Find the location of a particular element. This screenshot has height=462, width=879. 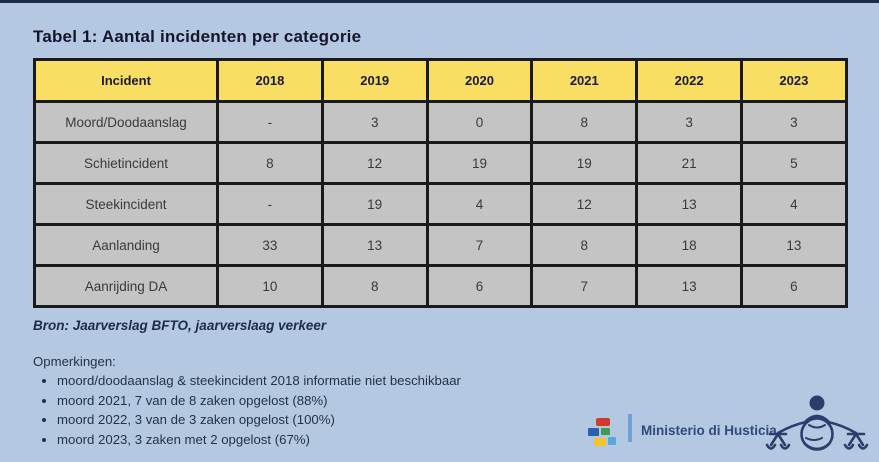

column-header-2019: 2019 is located at coordinates (374, 80).